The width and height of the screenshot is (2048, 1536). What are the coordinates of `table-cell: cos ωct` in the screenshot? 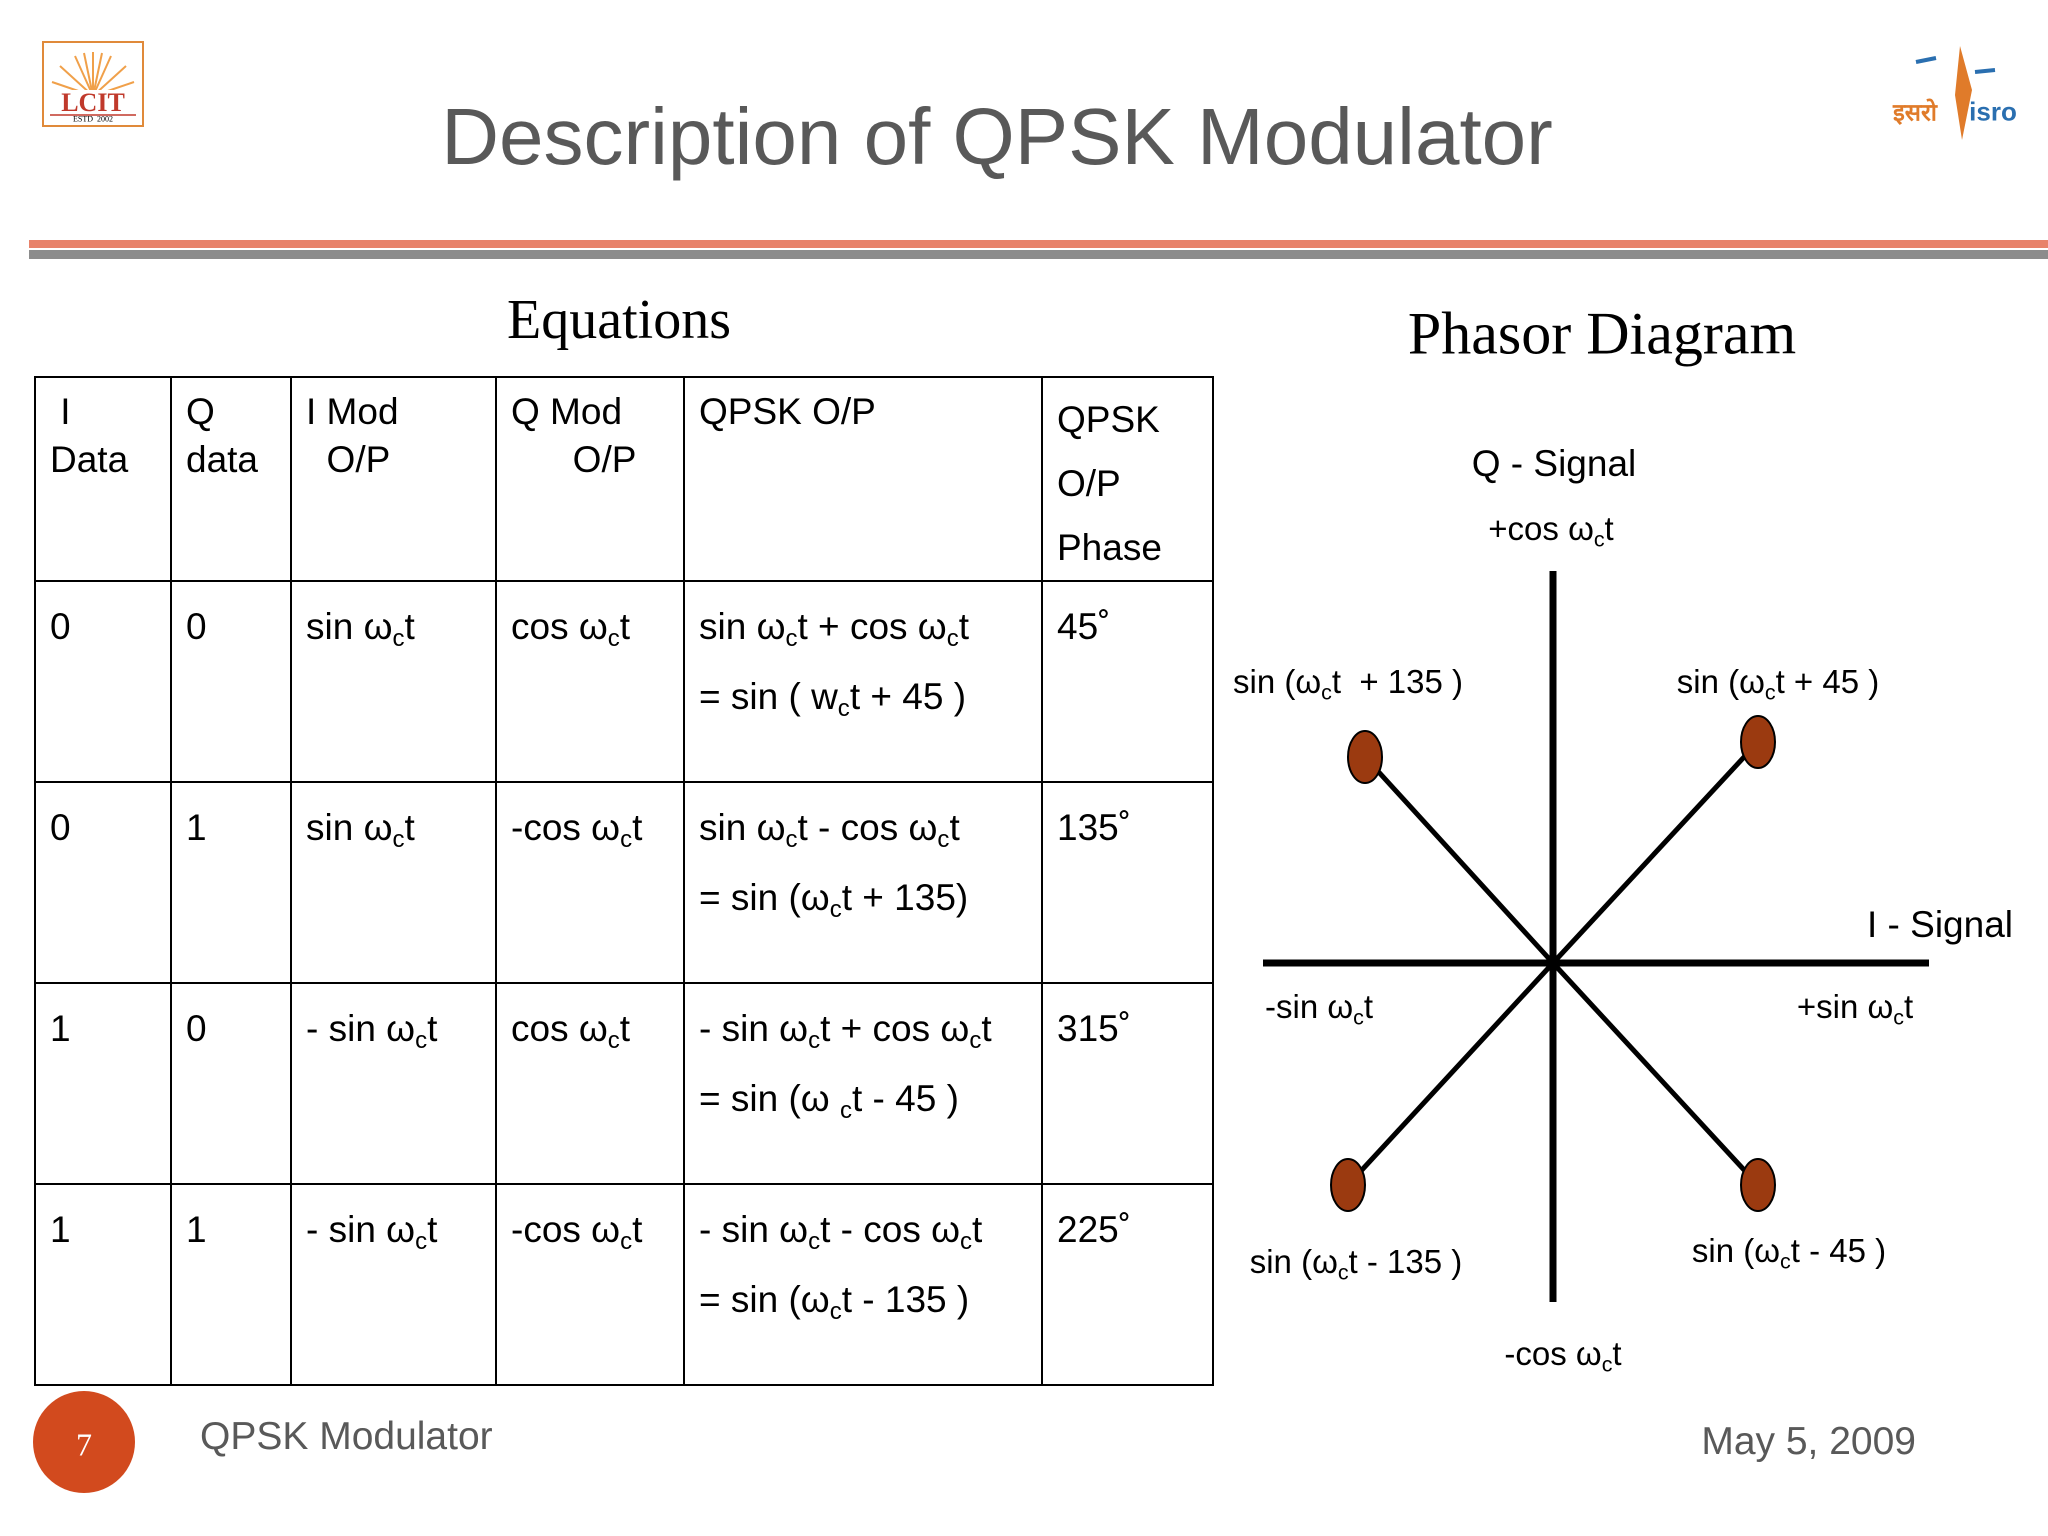 It's located at (590, 1083).